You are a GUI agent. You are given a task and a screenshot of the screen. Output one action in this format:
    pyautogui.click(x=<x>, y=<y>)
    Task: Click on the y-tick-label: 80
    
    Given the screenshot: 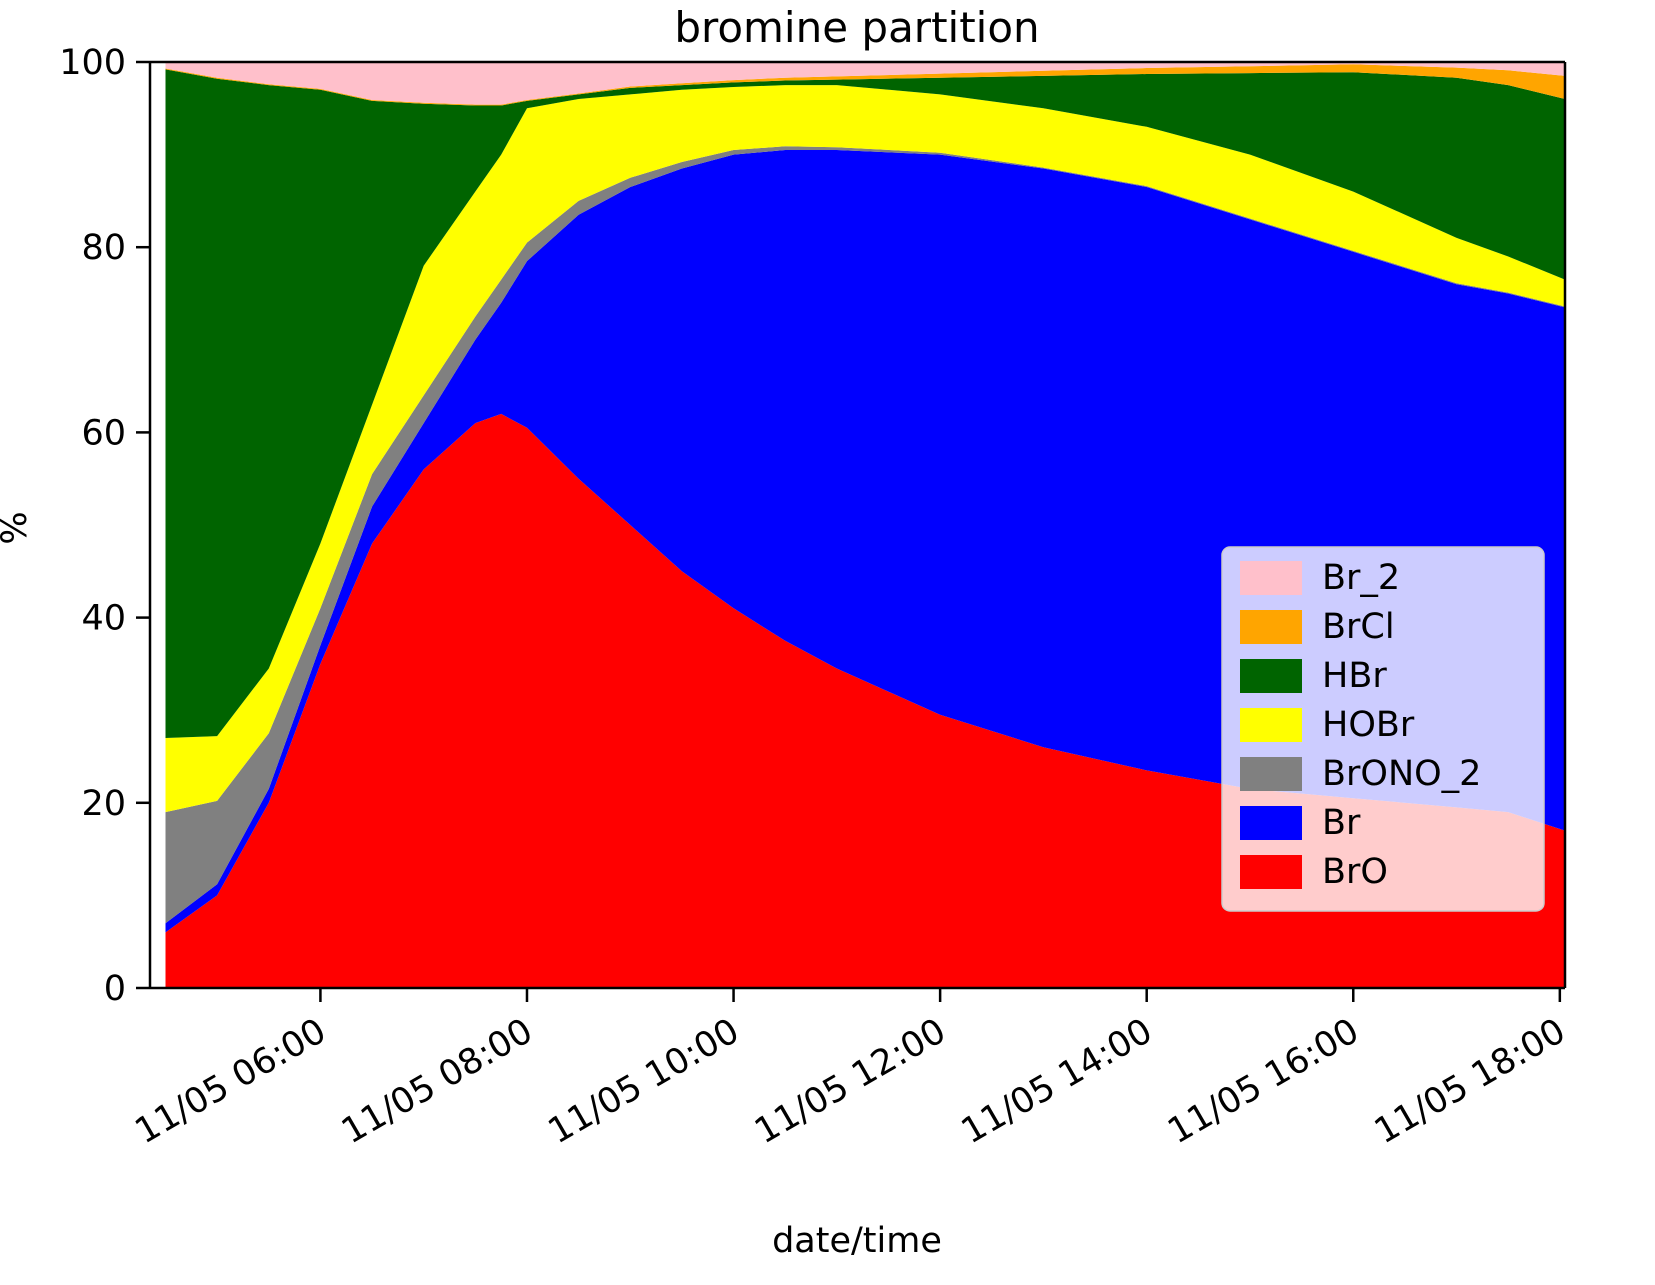 What is the action you would take?
    pyautogui.click(x=103, y=248)
    